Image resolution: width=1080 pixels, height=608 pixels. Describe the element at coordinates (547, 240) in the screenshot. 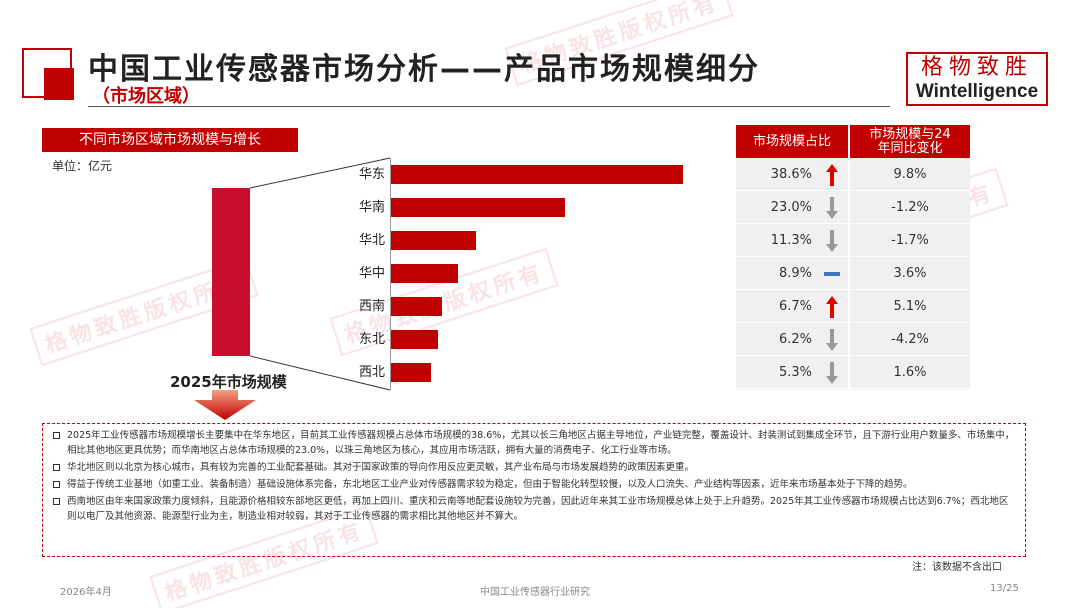

I see `chart-row: 华北` at that location.